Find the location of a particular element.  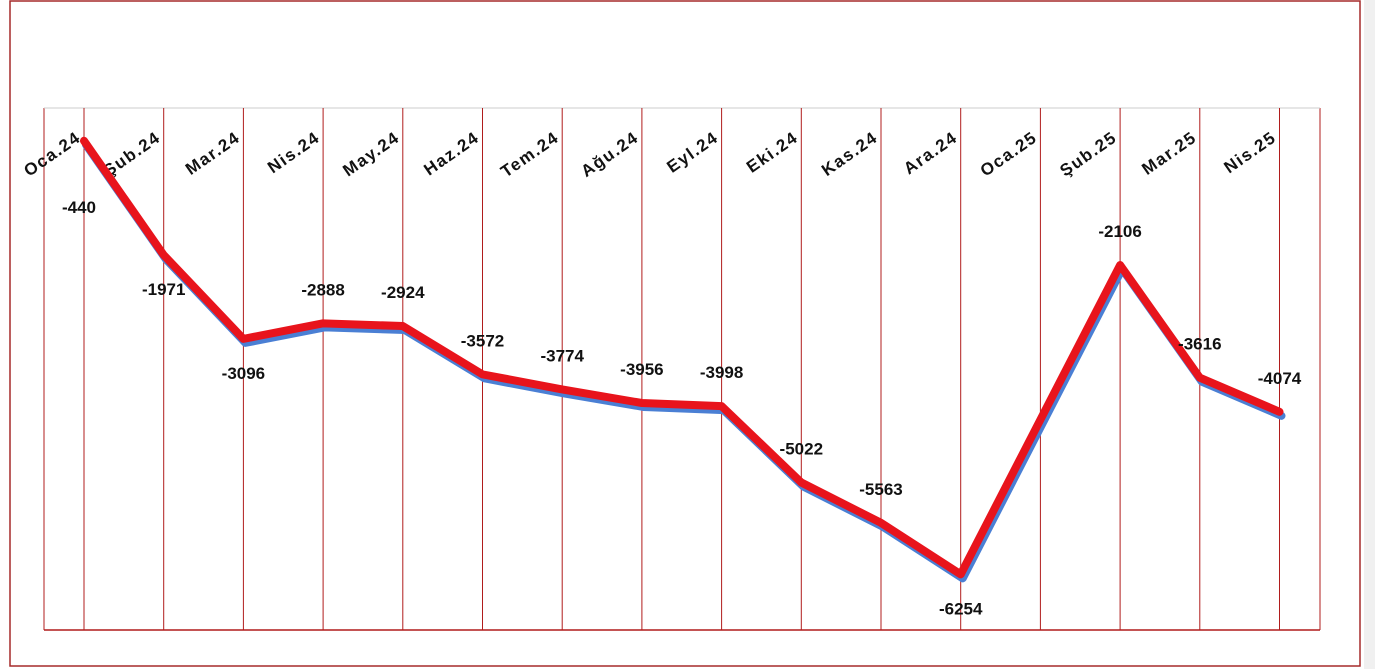

data-label: -3774 is located at coordinates (562, 355).